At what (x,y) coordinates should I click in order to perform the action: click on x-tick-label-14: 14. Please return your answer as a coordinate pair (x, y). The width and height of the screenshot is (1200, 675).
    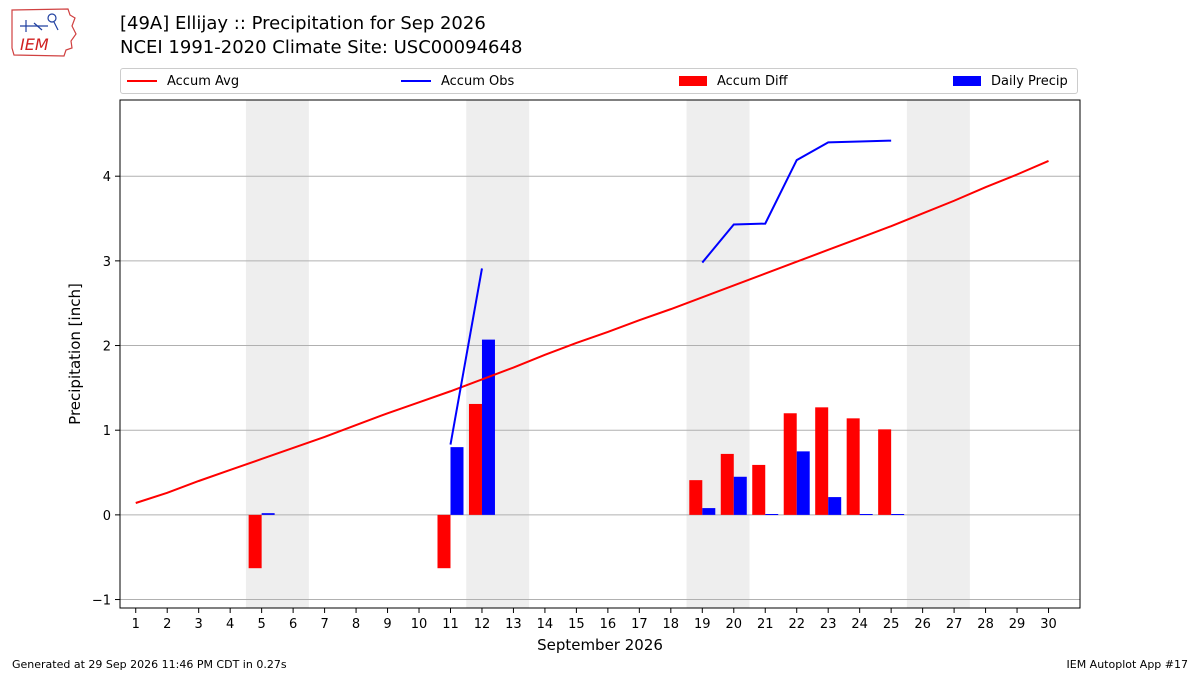
    Looking at the image, I should click on (545, 624).